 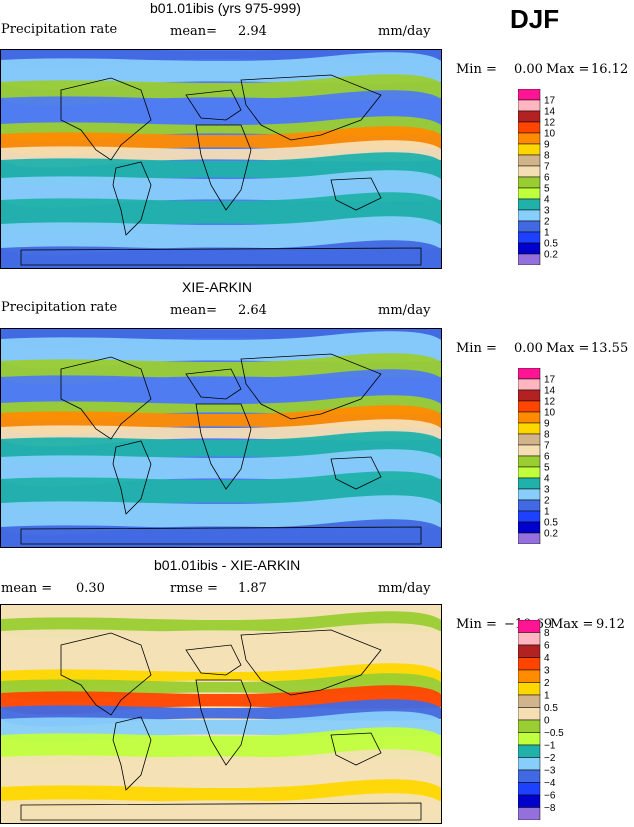 What do you see at coordinates (194, 31) in the screenshot?
I see `panel-1-mean-label: mean=` at bounding box center [194, 31].